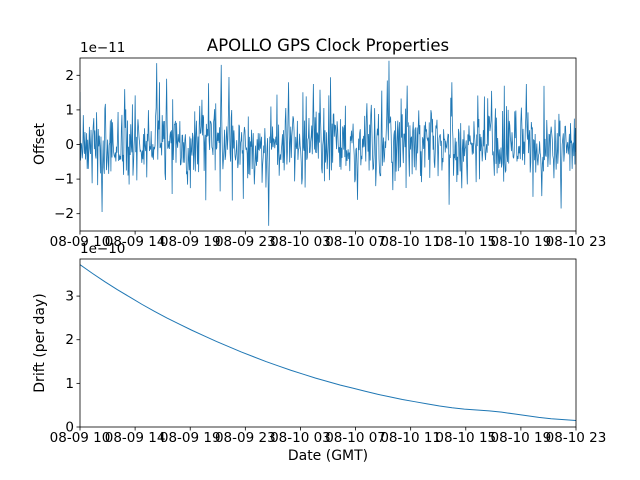 This screenshot has height=480, width=640. I want to click on y-tick-label: −2, so click(64, 214).